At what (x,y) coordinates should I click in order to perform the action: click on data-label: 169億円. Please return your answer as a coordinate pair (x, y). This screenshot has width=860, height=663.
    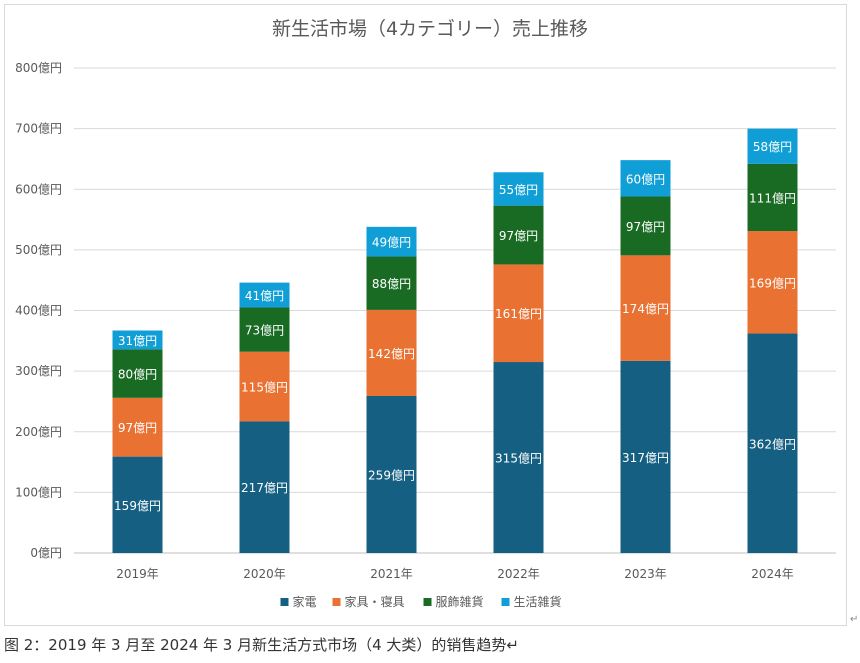
    Looking at the image, I should click on (772, 283).